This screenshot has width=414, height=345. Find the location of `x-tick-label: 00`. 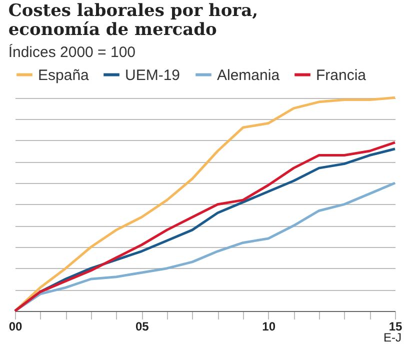

x-tick-label: 00 is located at coordinates (15, 327).